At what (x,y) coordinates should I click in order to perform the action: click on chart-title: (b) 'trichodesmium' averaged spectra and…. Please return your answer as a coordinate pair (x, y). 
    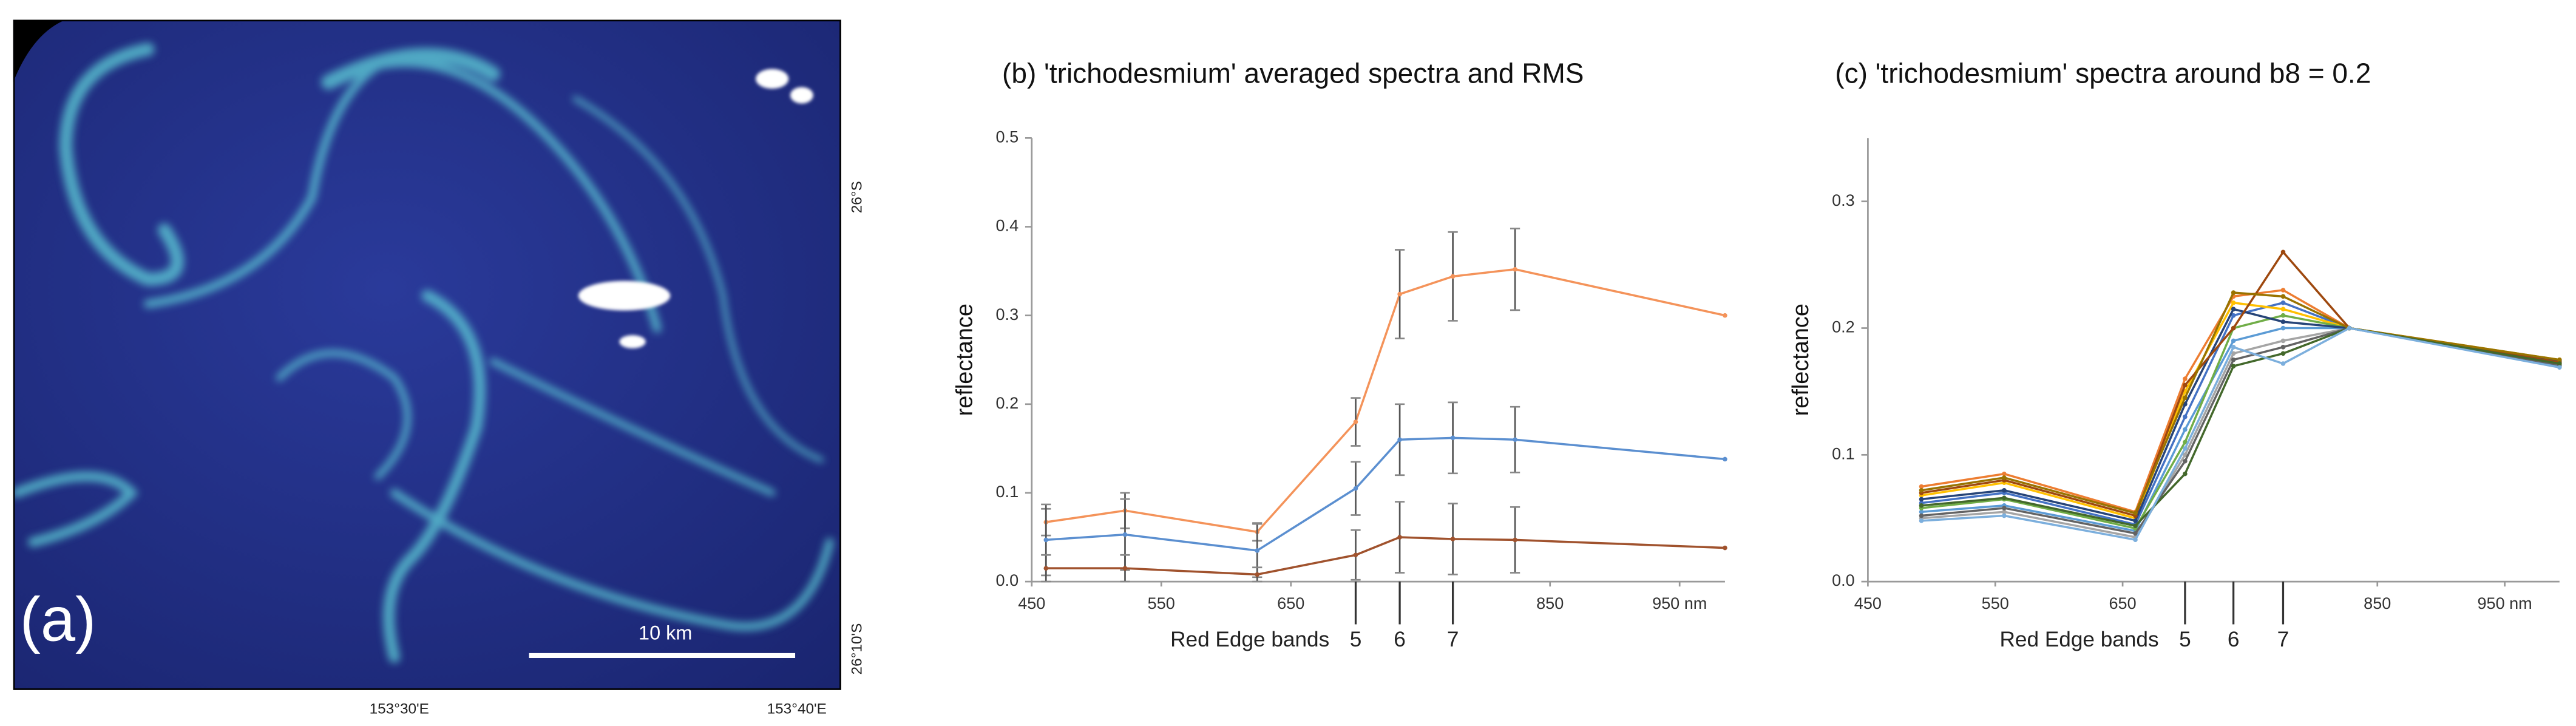
    Looking at the image, I should click on (1293, 73).